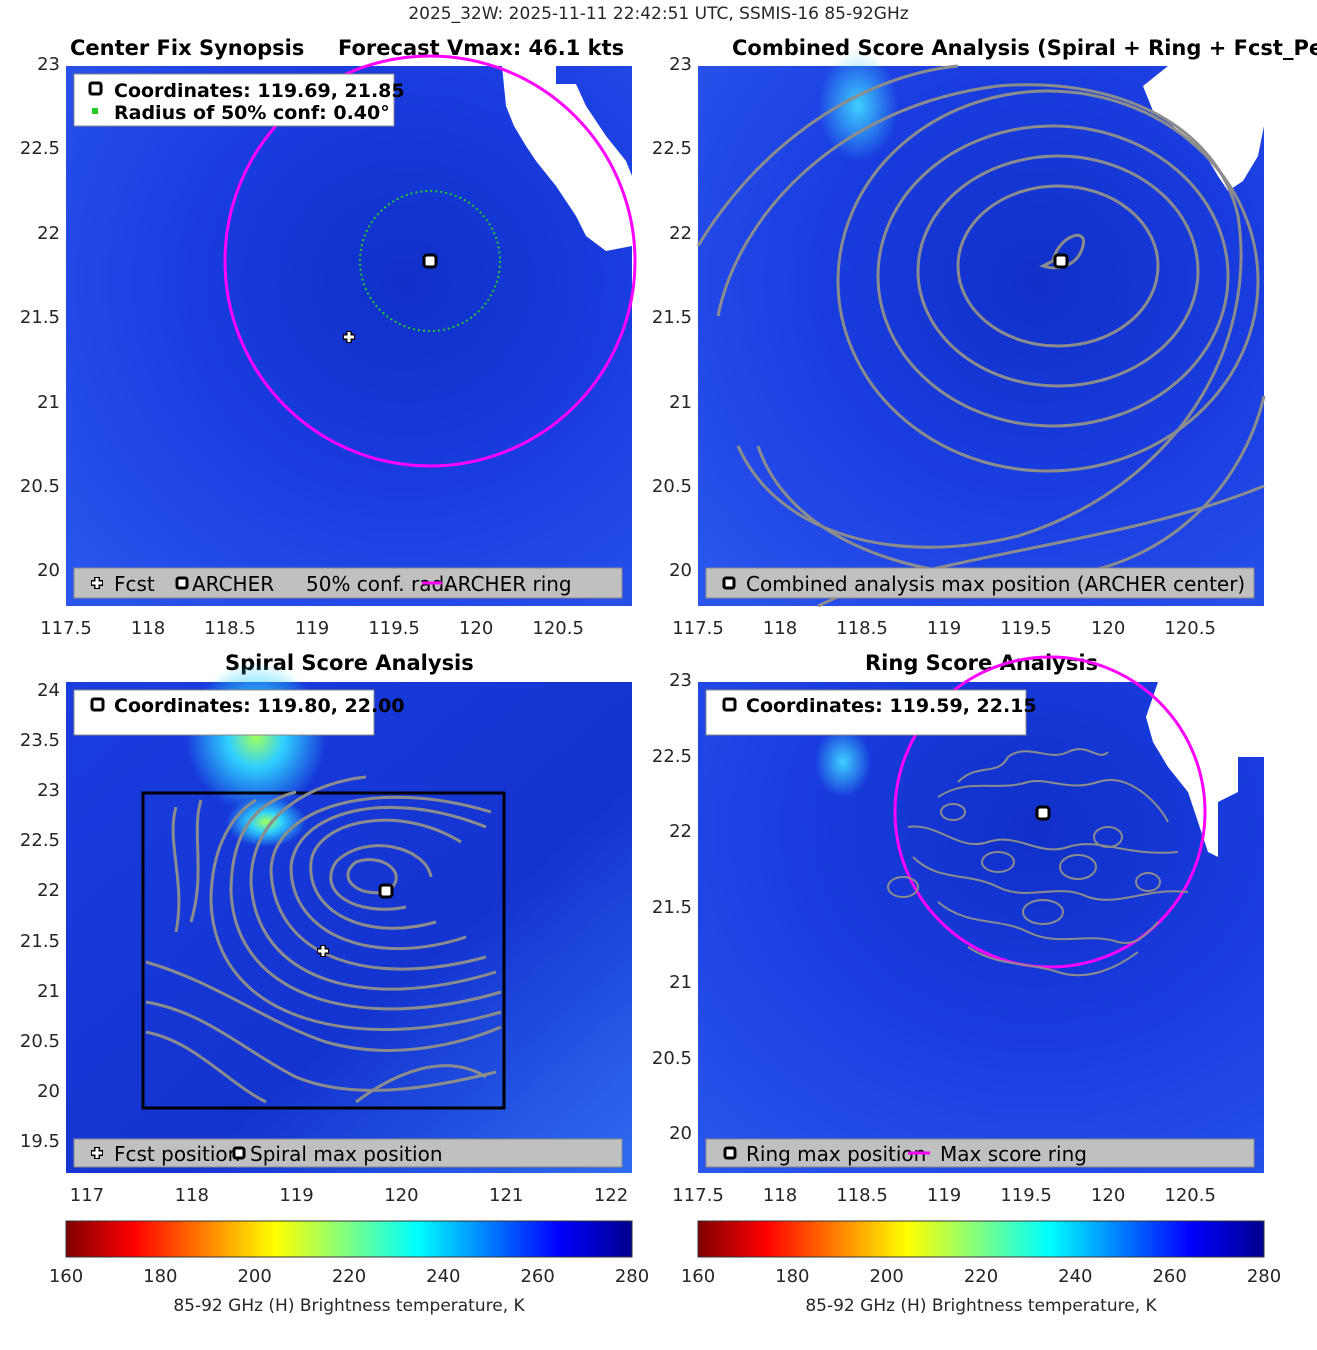  Describe the element at coordinates (1026, 1195) in the screenshot. I see `ring-xtick: 119.5` at that location.